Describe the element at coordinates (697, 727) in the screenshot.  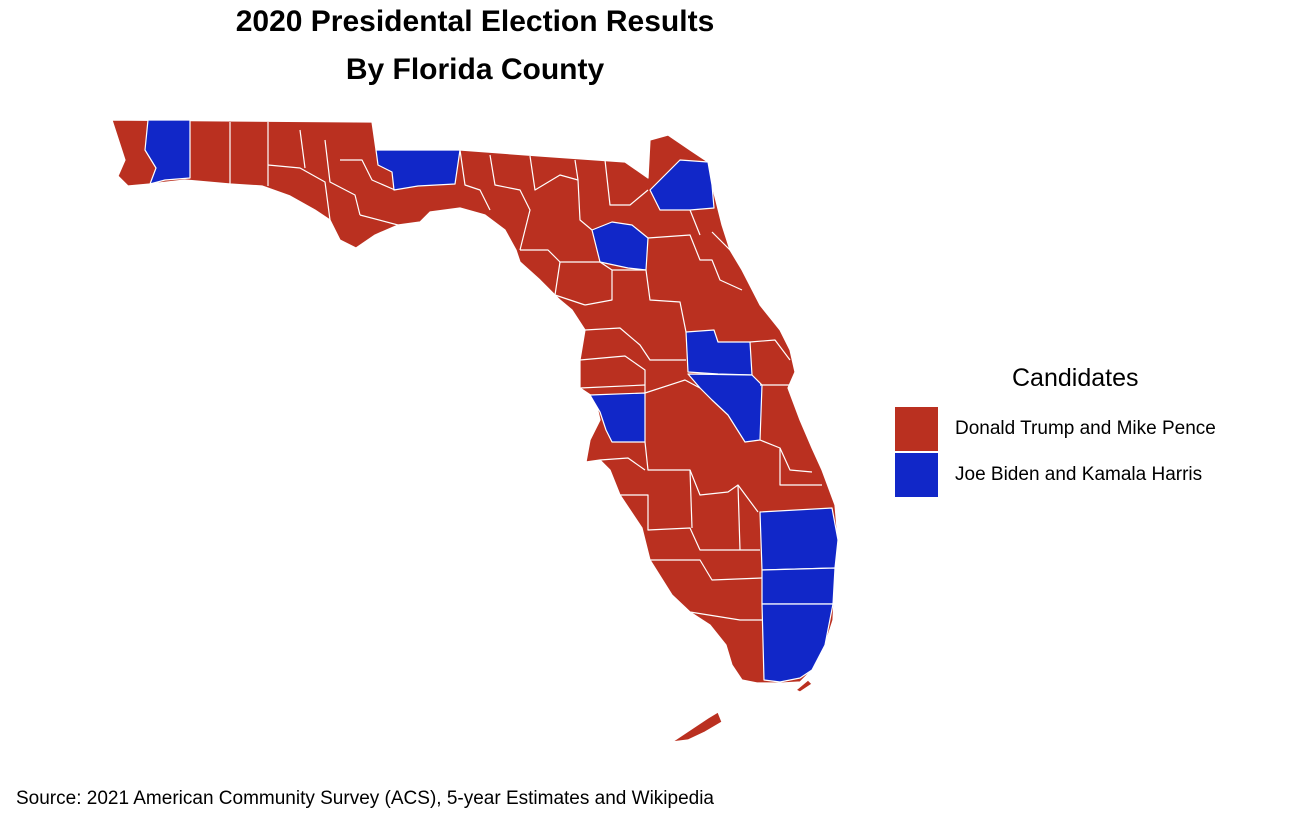
I see `florida-keys-shape` at that location.